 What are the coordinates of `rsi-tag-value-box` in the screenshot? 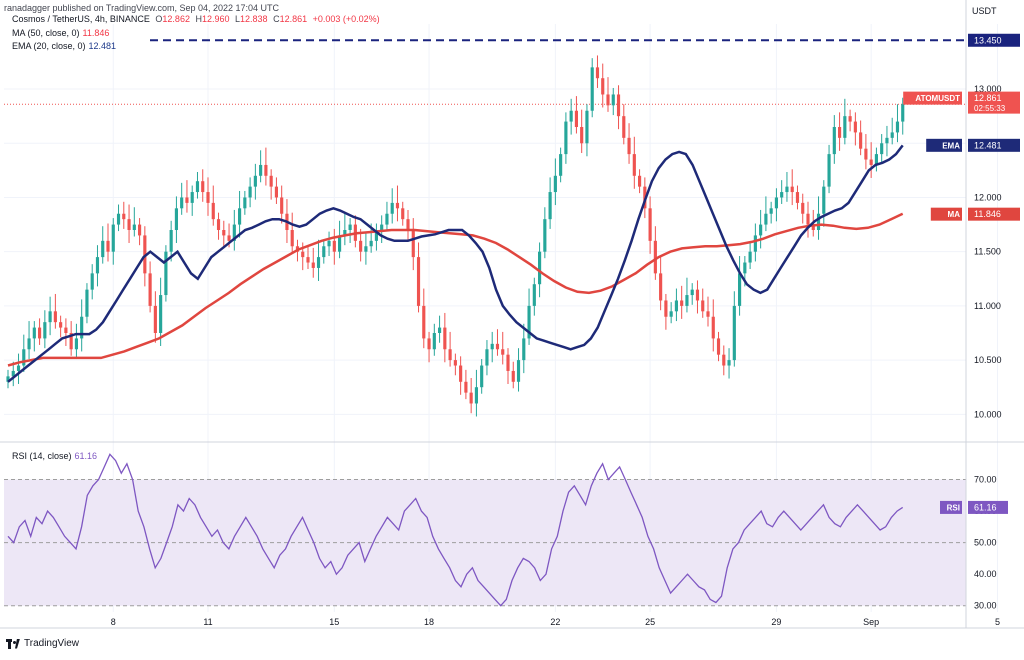 It's located at (988, 507).